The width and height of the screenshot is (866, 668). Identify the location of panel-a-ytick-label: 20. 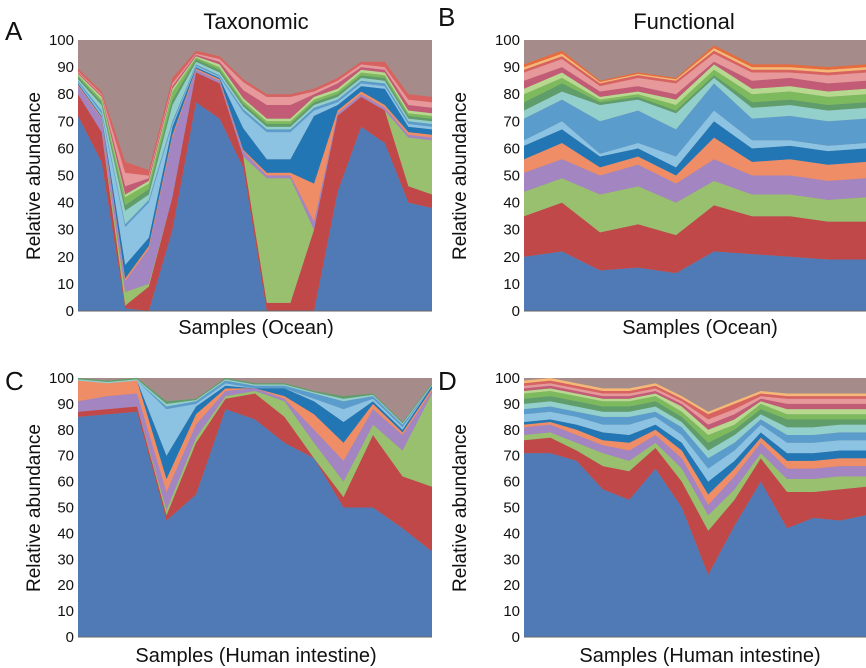
(65, 257).